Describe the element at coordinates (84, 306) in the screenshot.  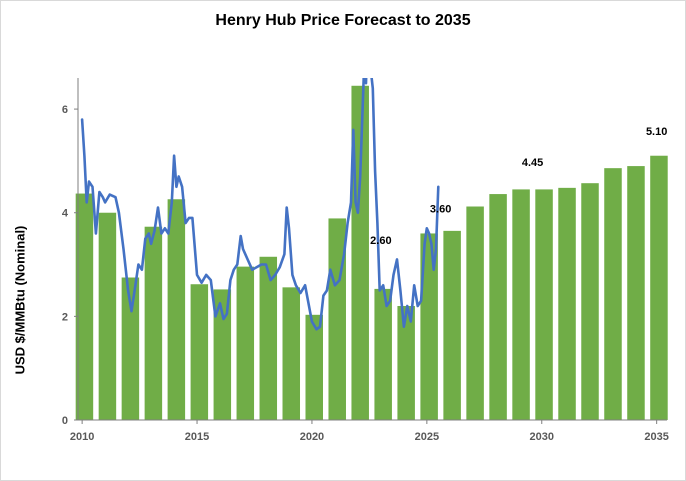
I see `bar-2010` at that location.